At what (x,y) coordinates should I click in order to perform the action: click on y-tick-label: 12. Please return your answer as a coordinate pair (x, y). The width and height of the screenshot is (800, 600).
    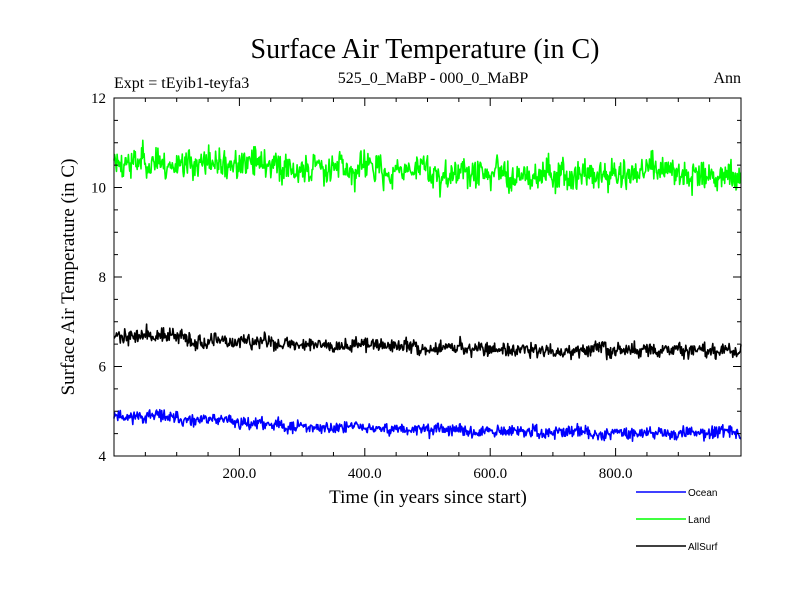
    Looking at the image, I should click on (98, 99).